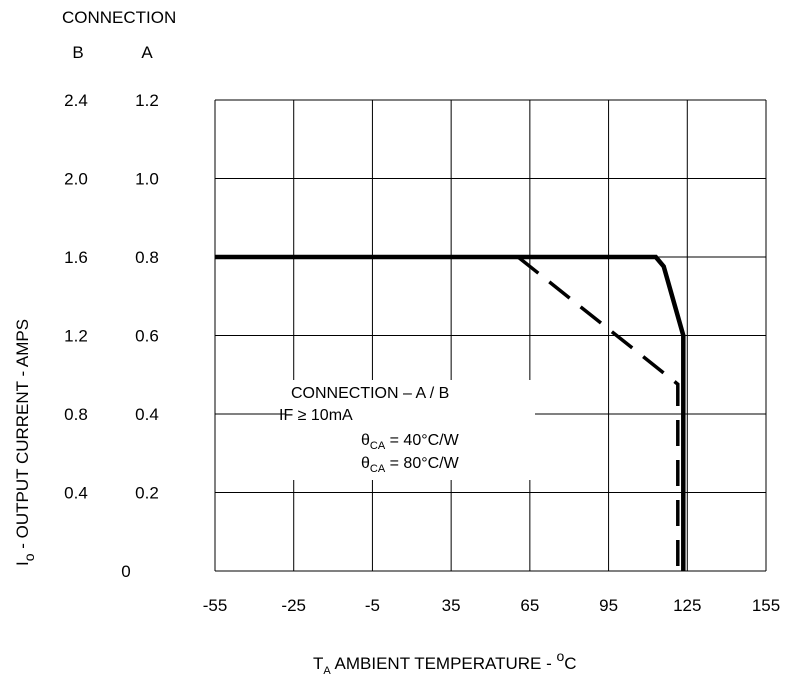  What do you see at coordinates (147, 52) in the screenshot?
I see `connection-a-header: A` at bounding box center [147, 52].